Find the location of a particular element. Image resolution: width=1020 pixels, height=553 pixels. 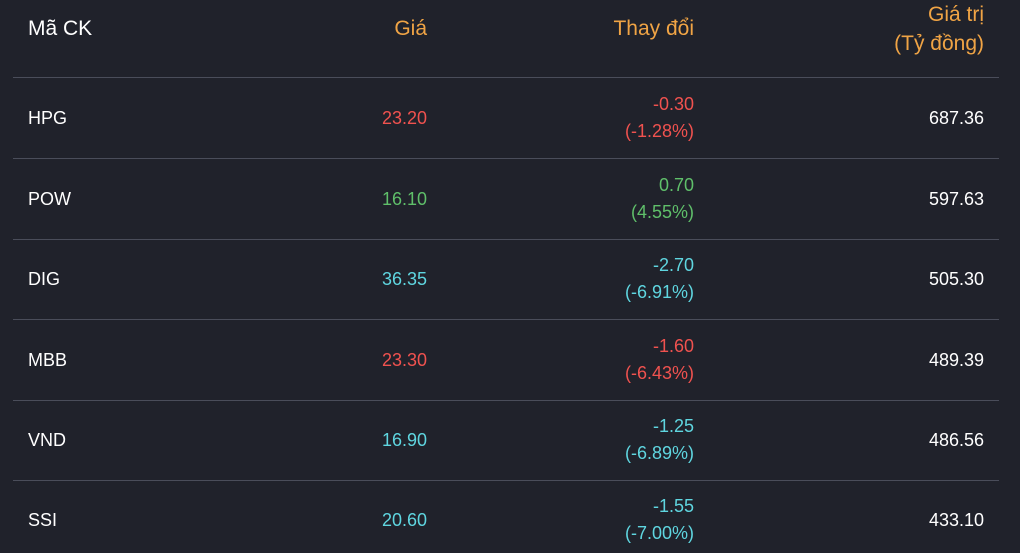

row-change-value: -1.25 is located at coordinates (673, 426).